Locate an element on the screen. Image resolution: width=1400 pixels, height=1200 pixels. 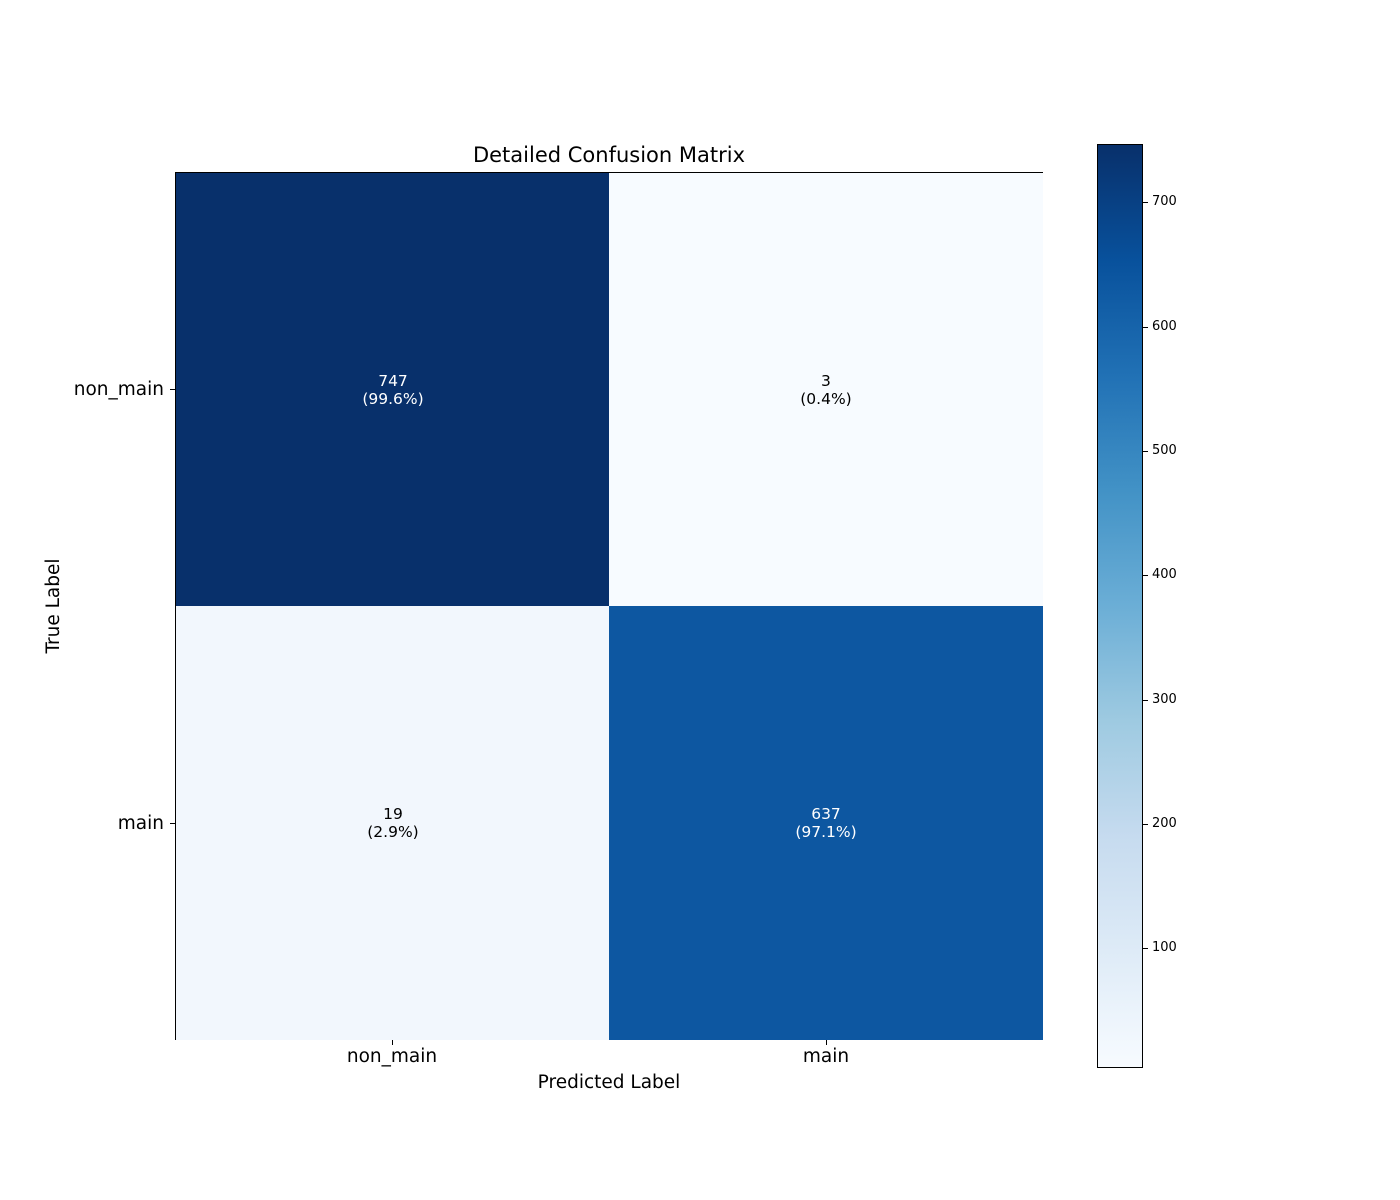
cell-percent: (2.9%) is located at coordinates (393, 832).